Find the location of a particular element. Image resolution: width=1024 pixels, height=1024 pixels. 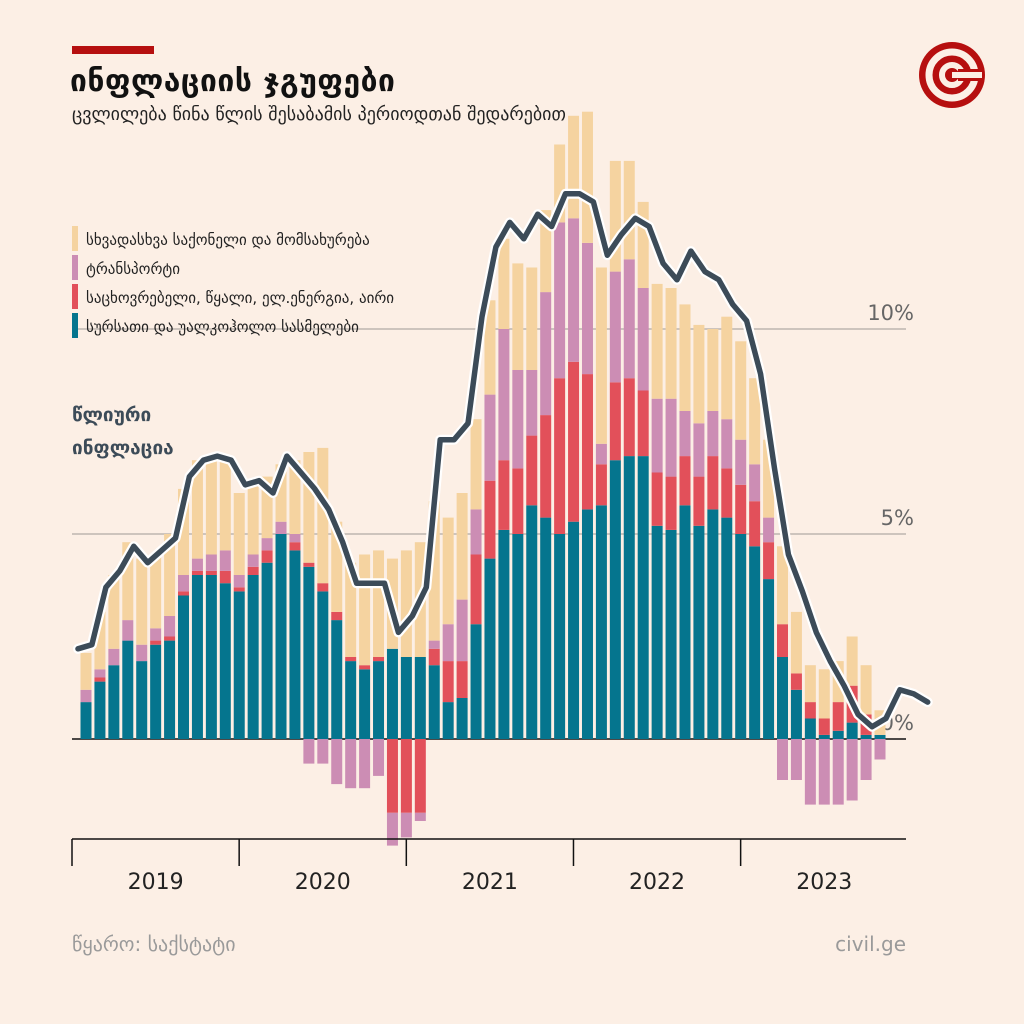

legend-label: სხვადასხვა საქონელი და მომსახურება is located at coordinates (228, 240).